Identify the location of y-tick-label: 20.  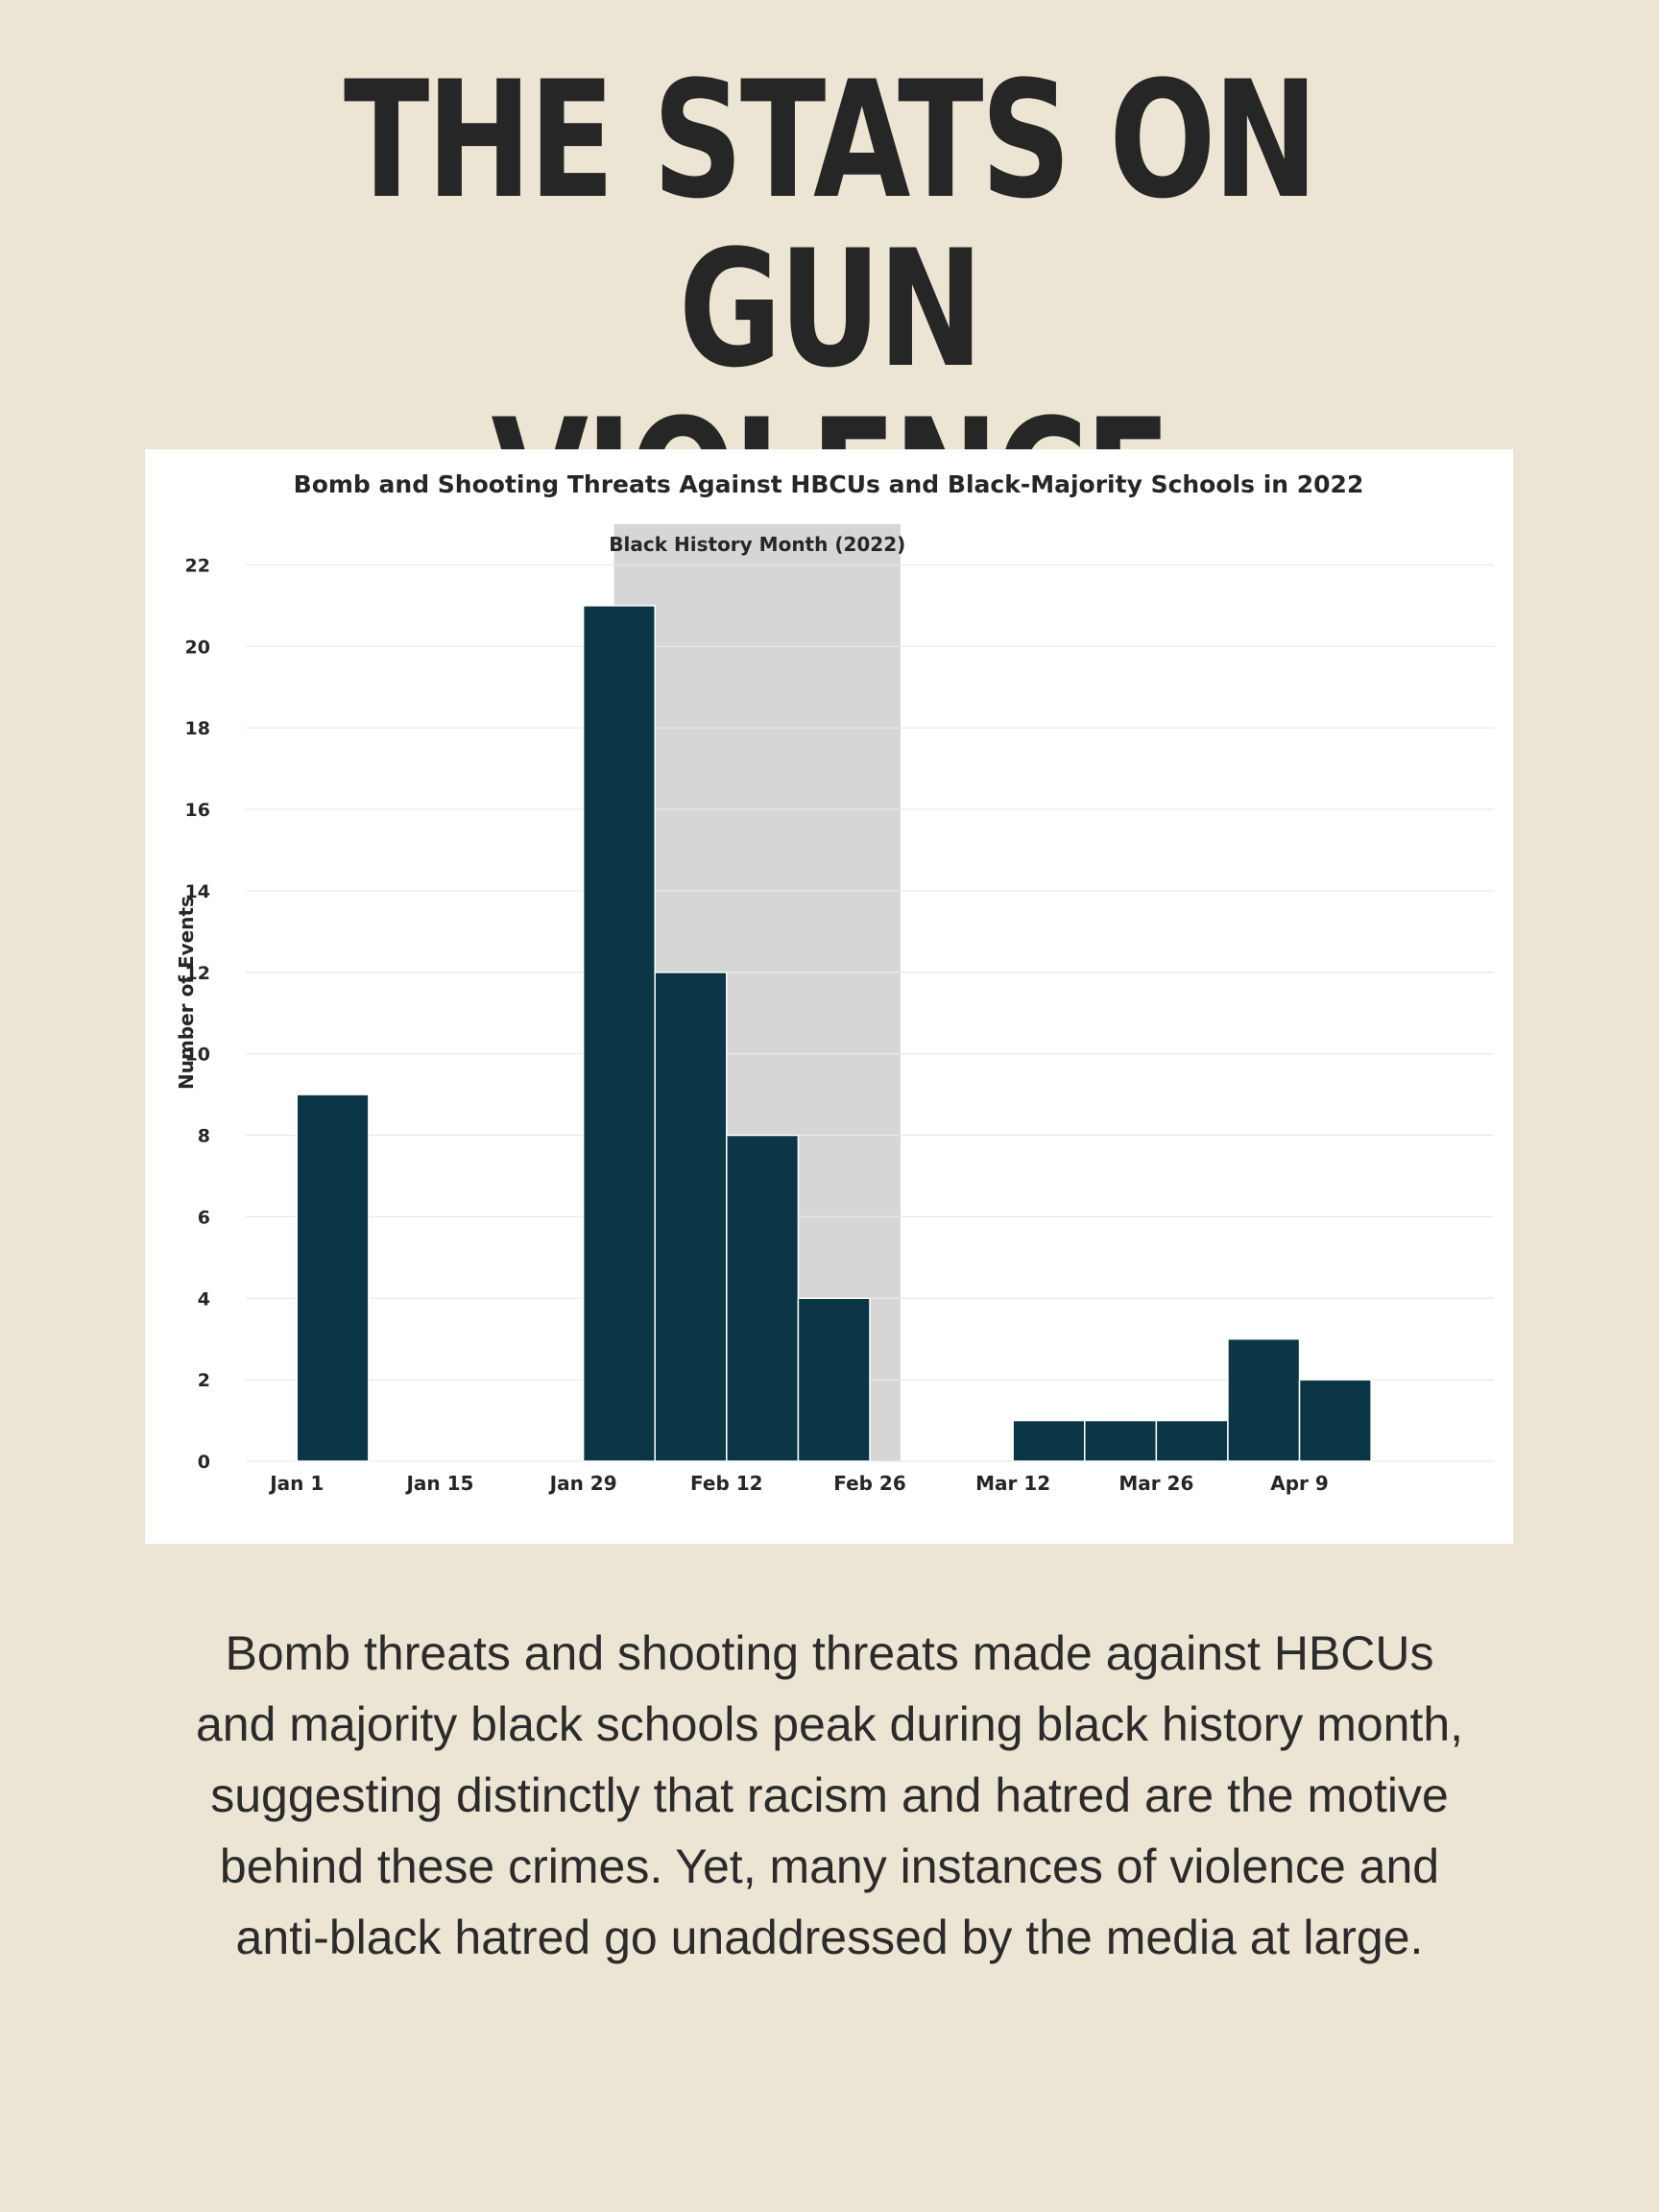
(197, 647).